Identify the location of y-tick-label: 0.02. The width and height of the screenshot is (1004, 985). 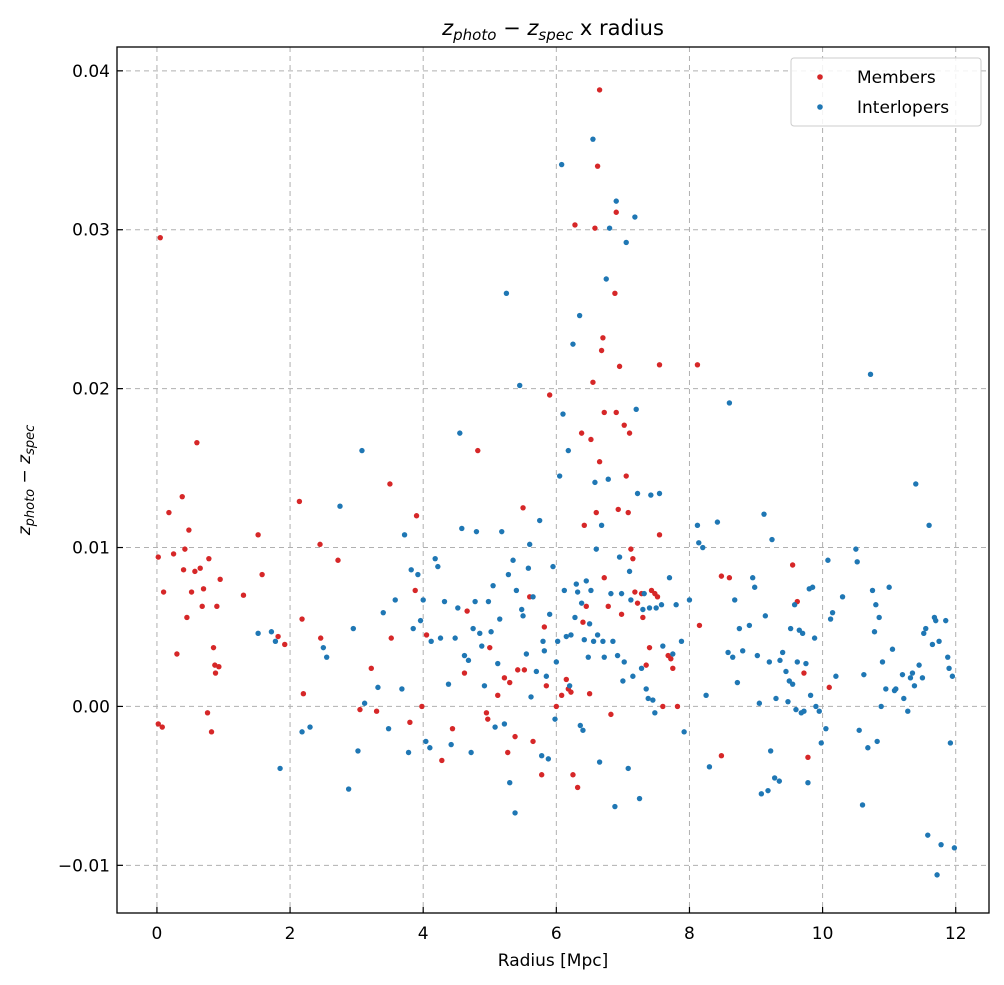
(91, 390).